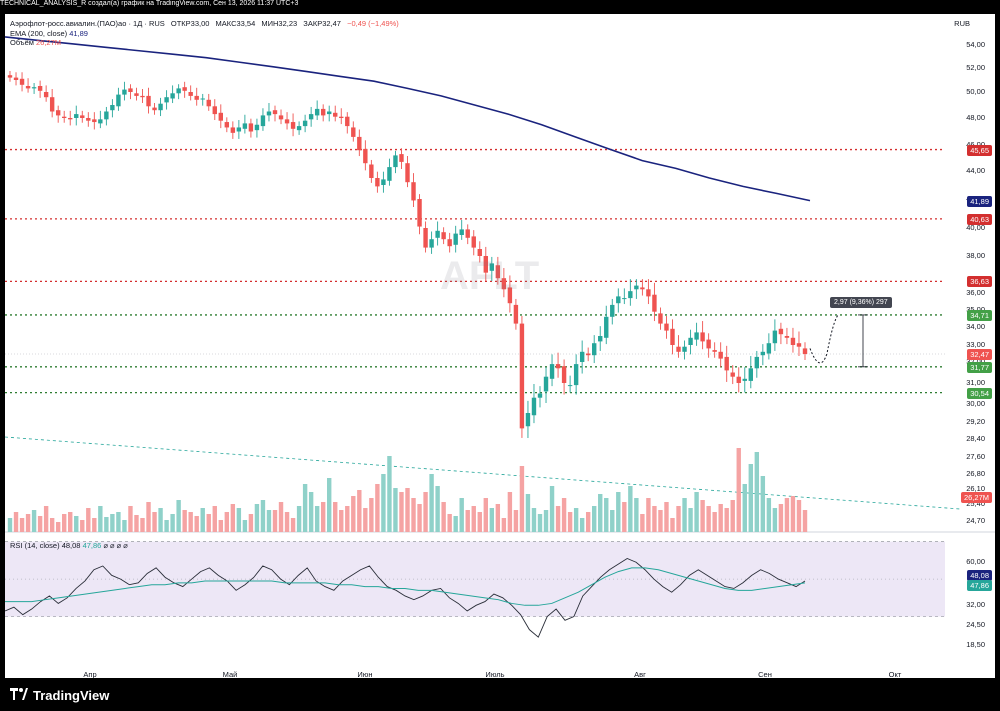 Image resolution: width=1000 pixels, height=711 pixels. What do you see at coordinates (976, 497) in the screenshot?
I see `value-price-tag: 26,27M` at bounding box center [976, 497].